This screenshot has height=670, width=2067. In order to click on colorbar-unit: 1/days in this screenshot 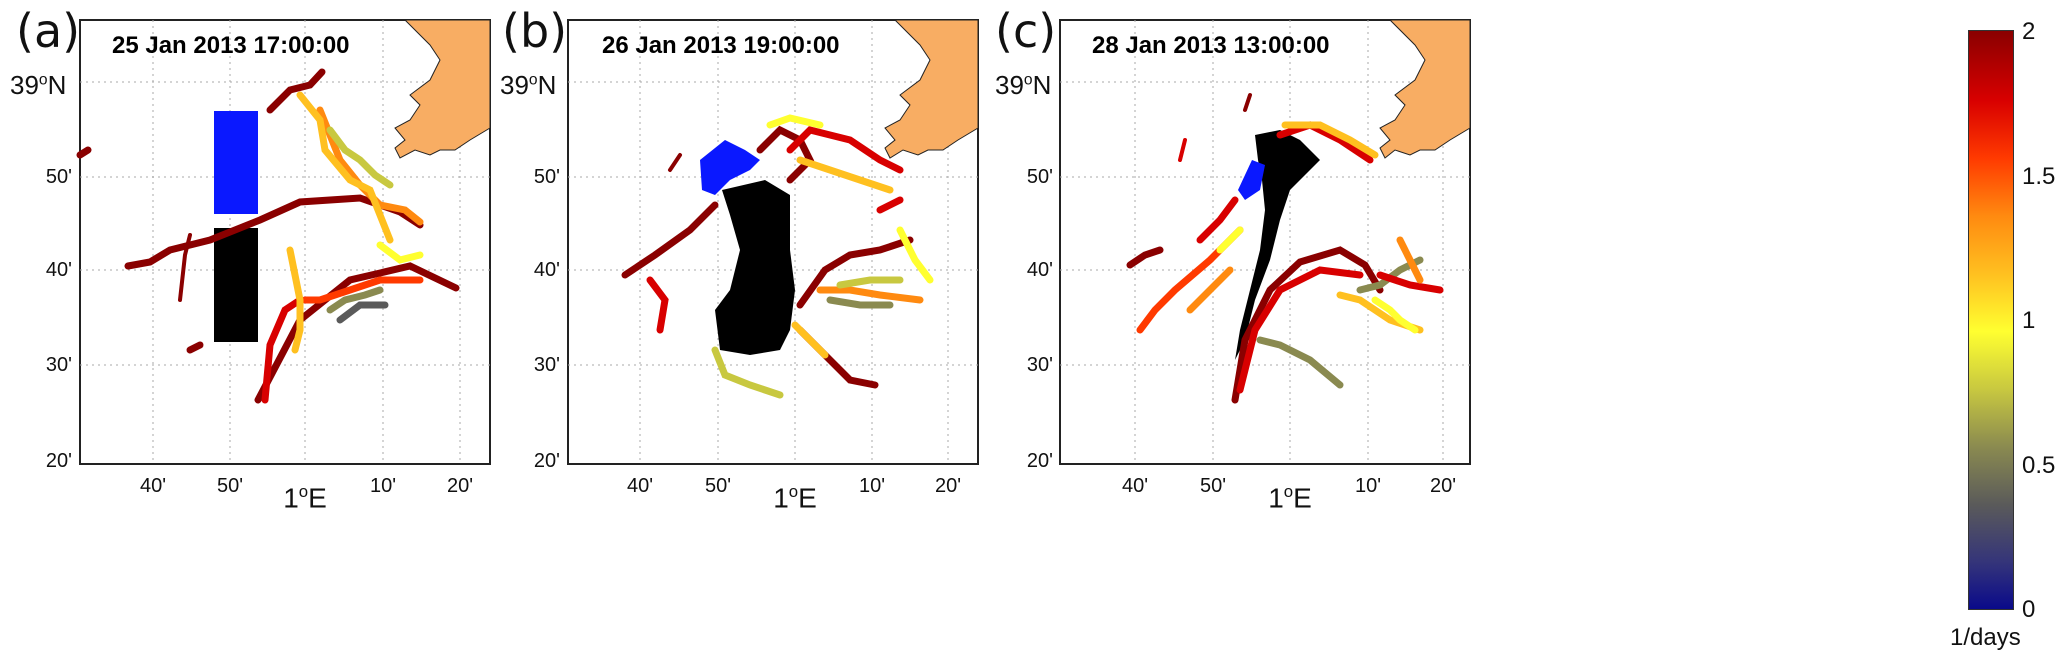, I will do `click(1985, 637)`.